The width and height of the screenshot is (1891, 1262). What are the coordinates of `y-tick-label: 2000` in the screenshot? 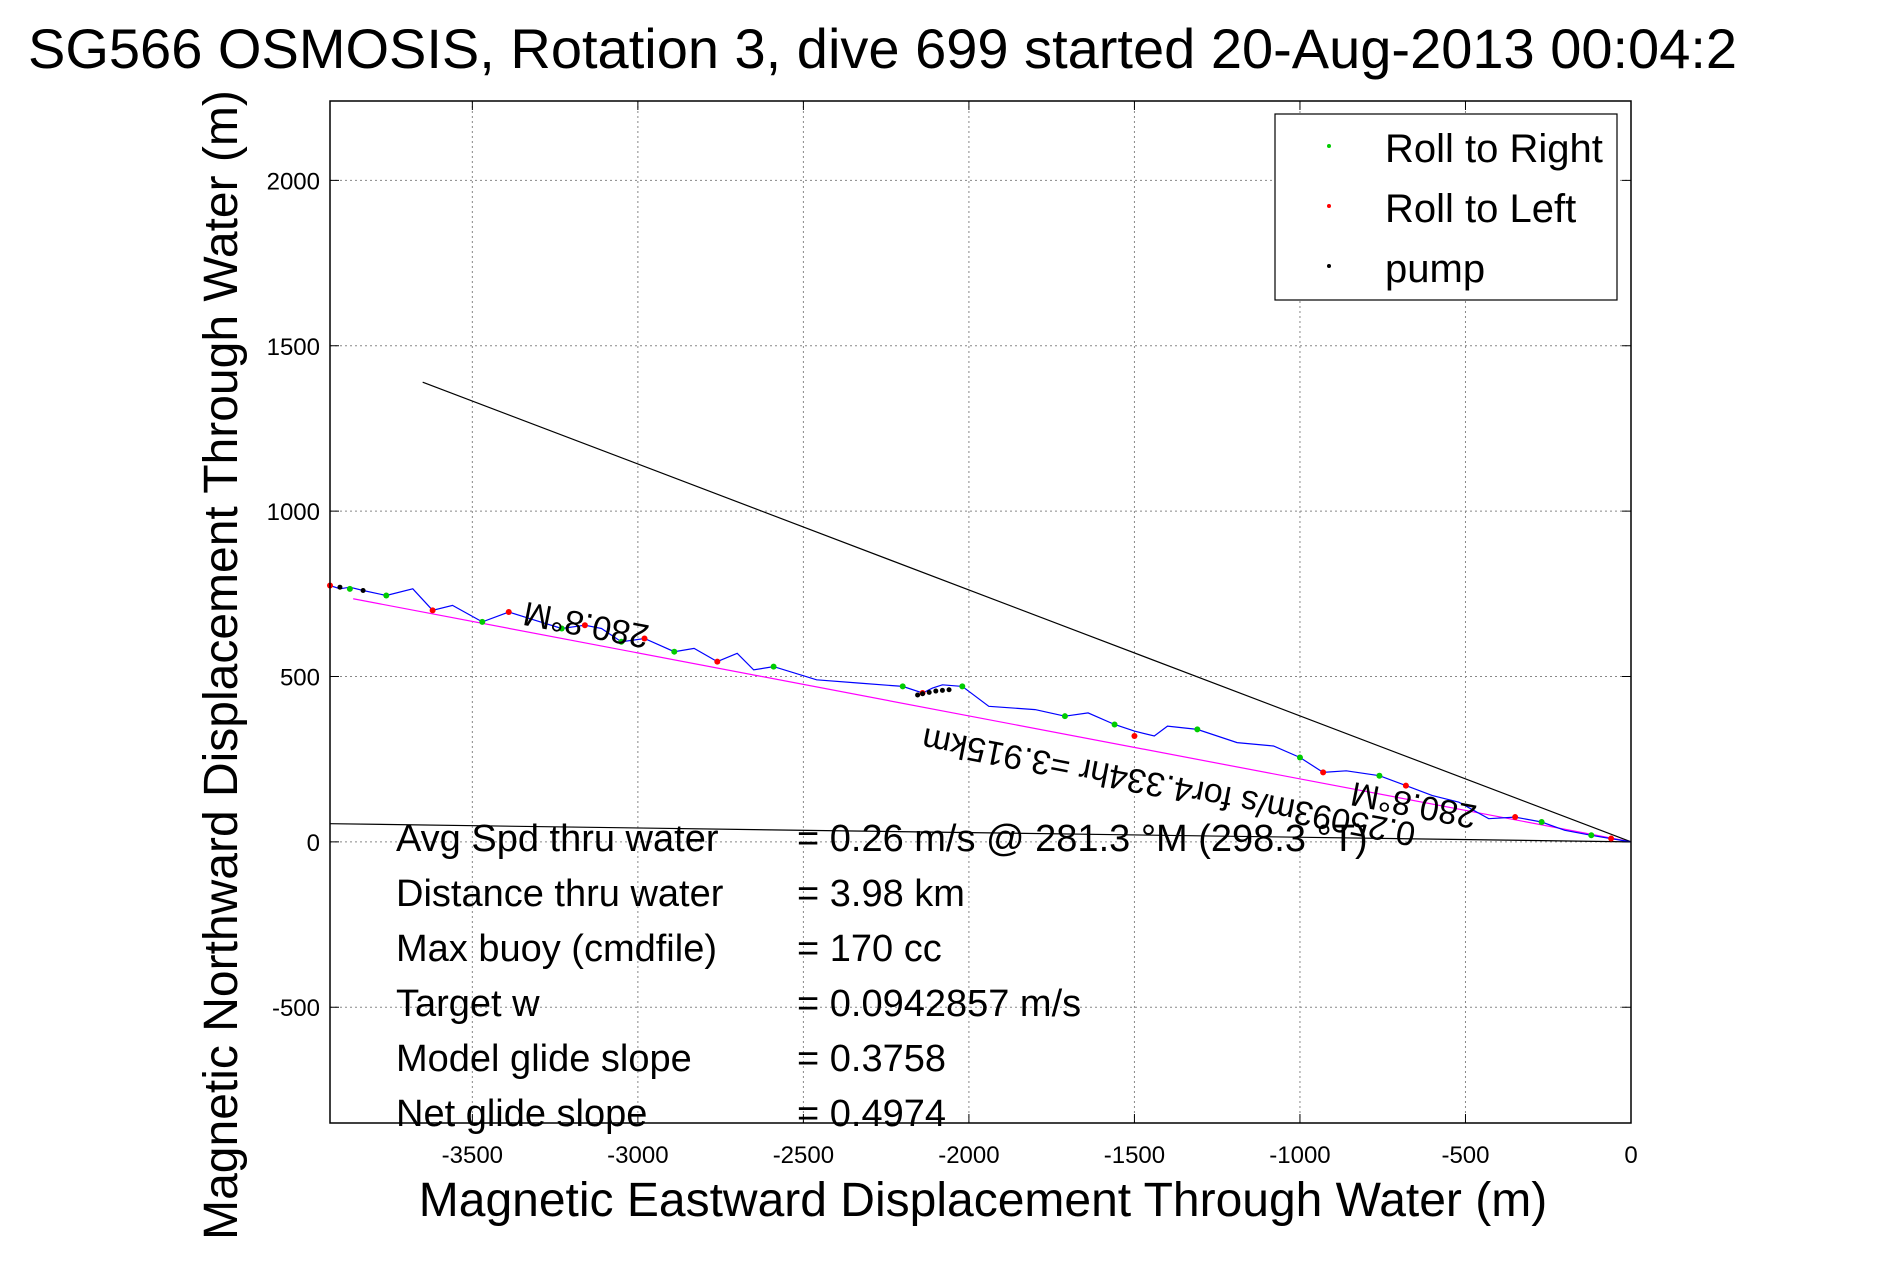 It's located at (293, 181).